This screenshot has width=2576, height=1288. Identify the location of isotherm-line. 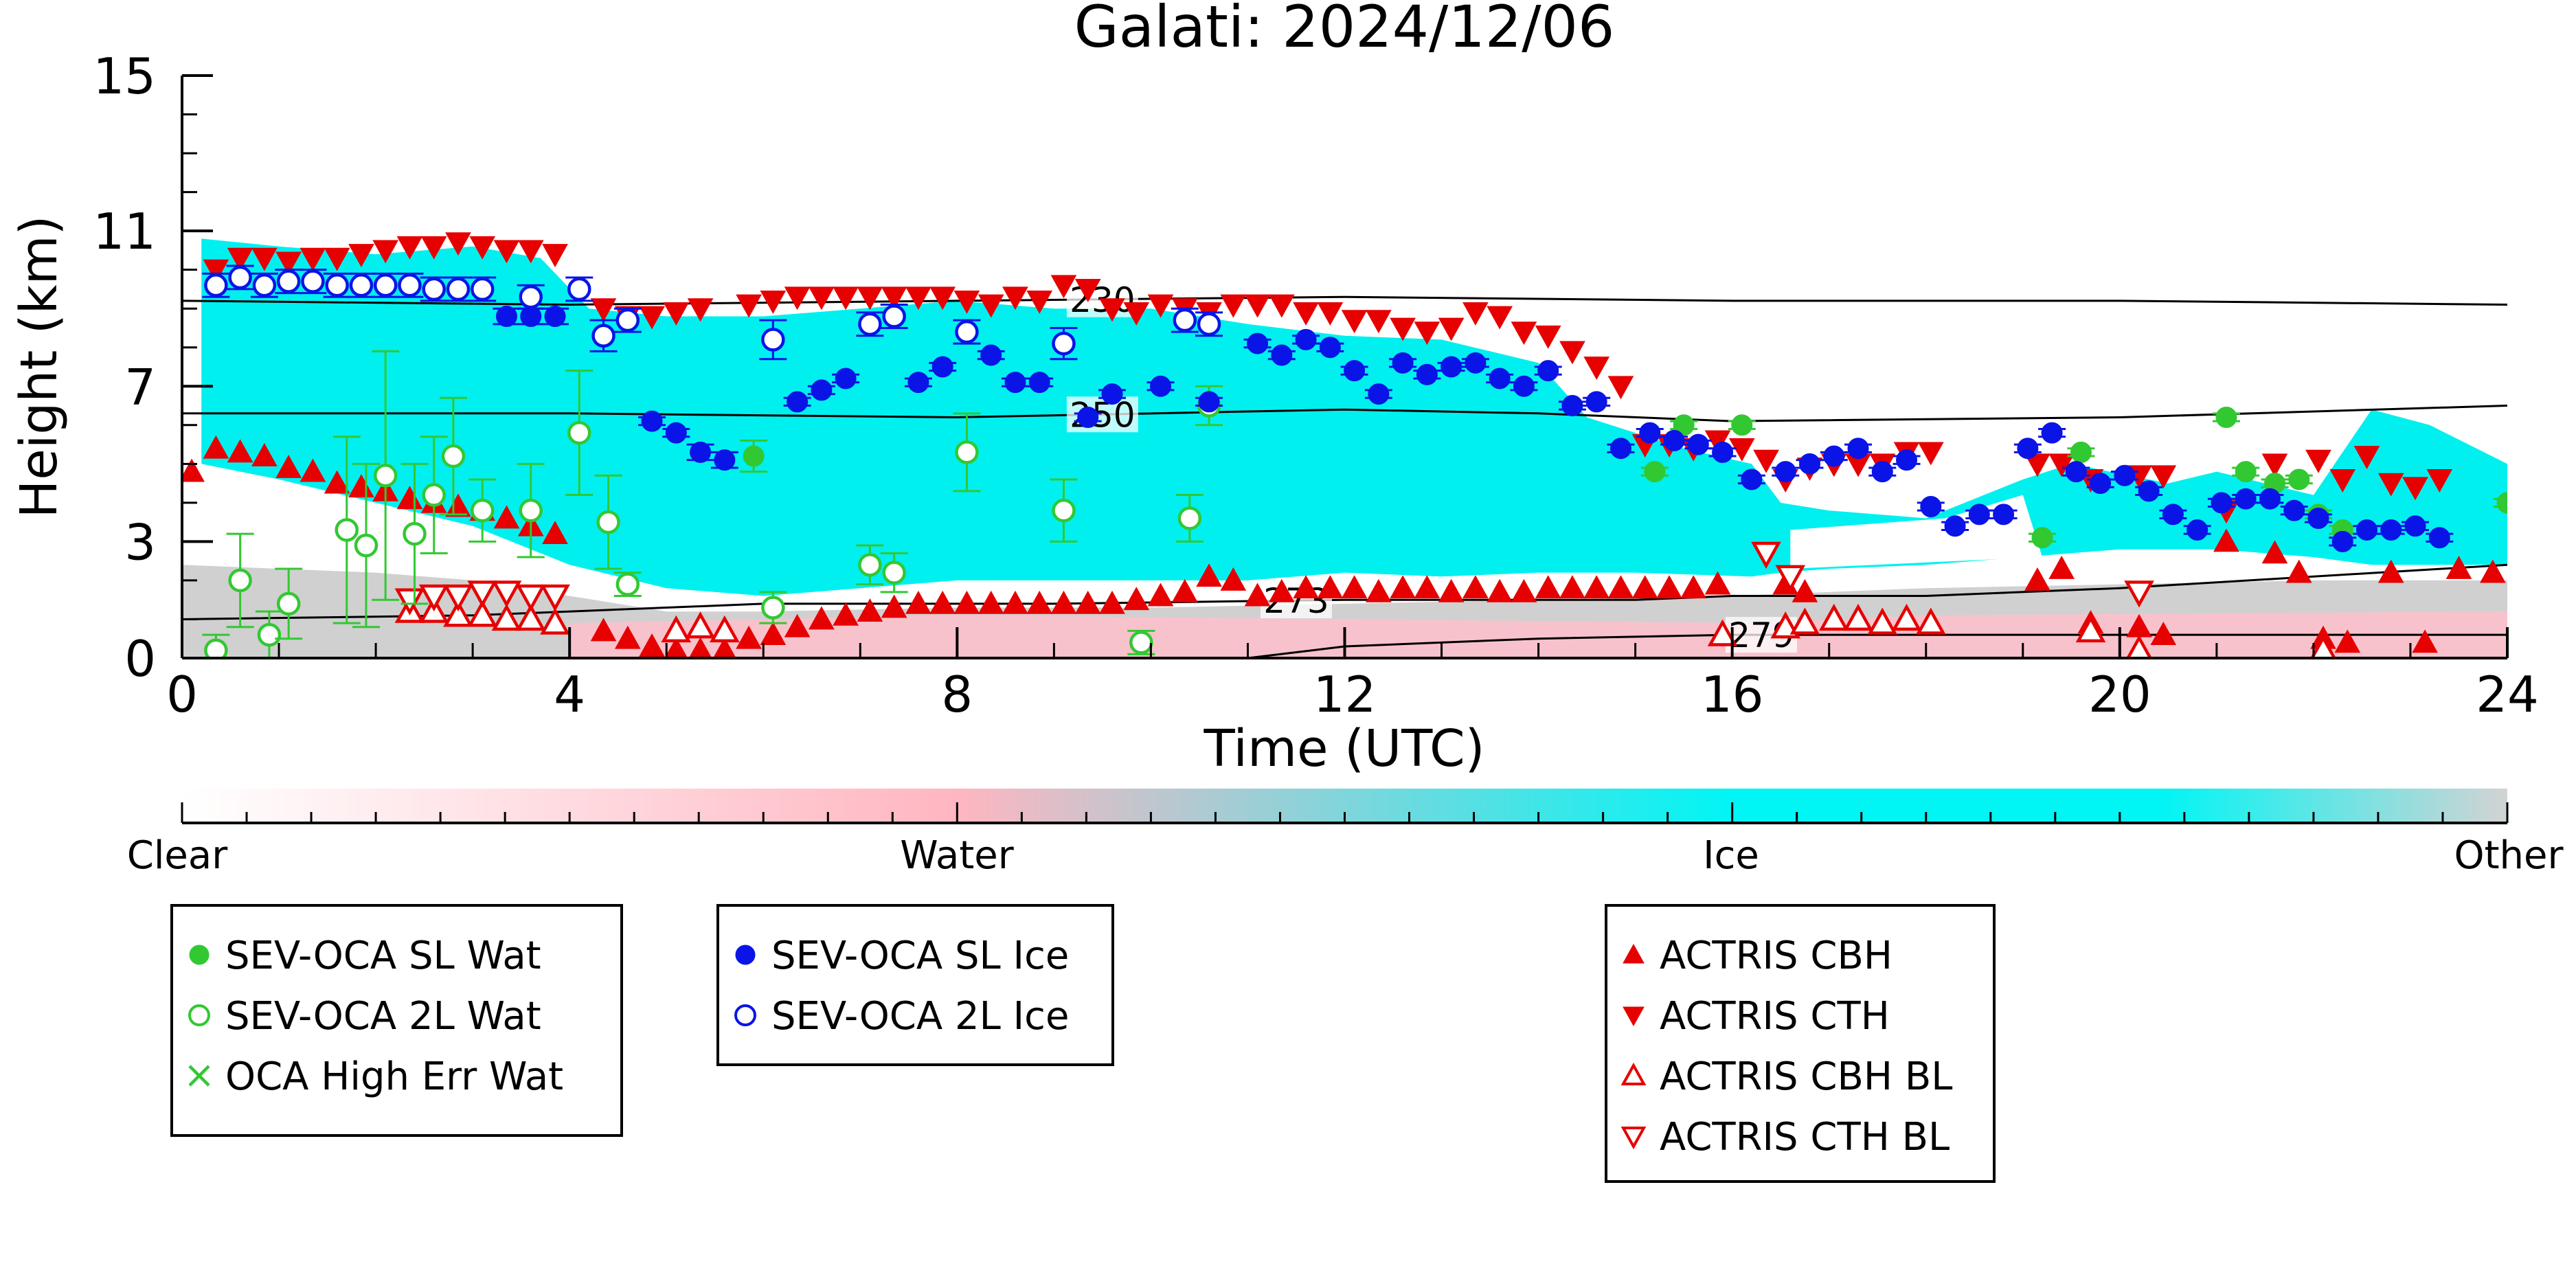
(1344, 413).